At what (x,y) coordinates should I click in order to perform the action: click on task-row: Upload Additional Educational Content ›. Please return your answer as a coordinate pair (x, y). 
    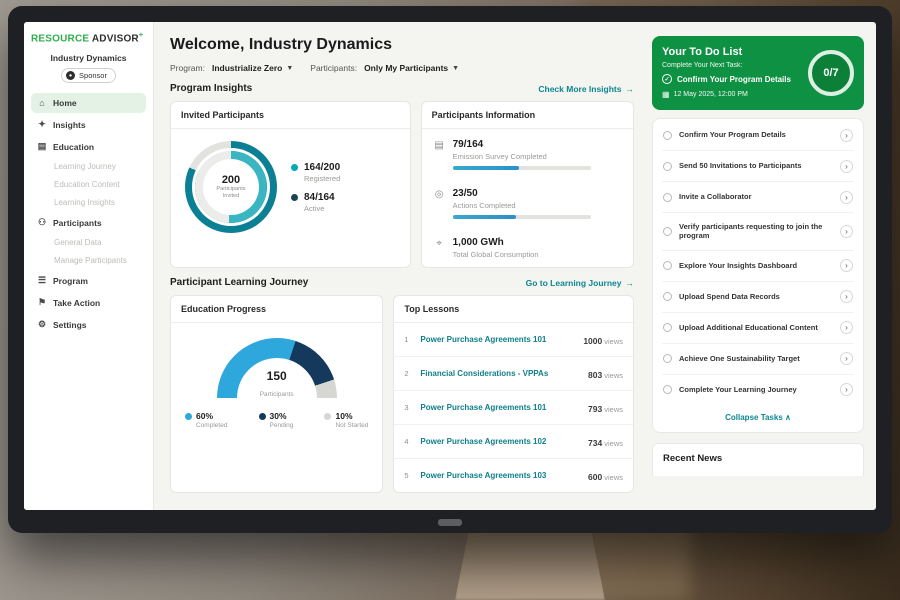
    Looking at the image, I should click on (758, 328).